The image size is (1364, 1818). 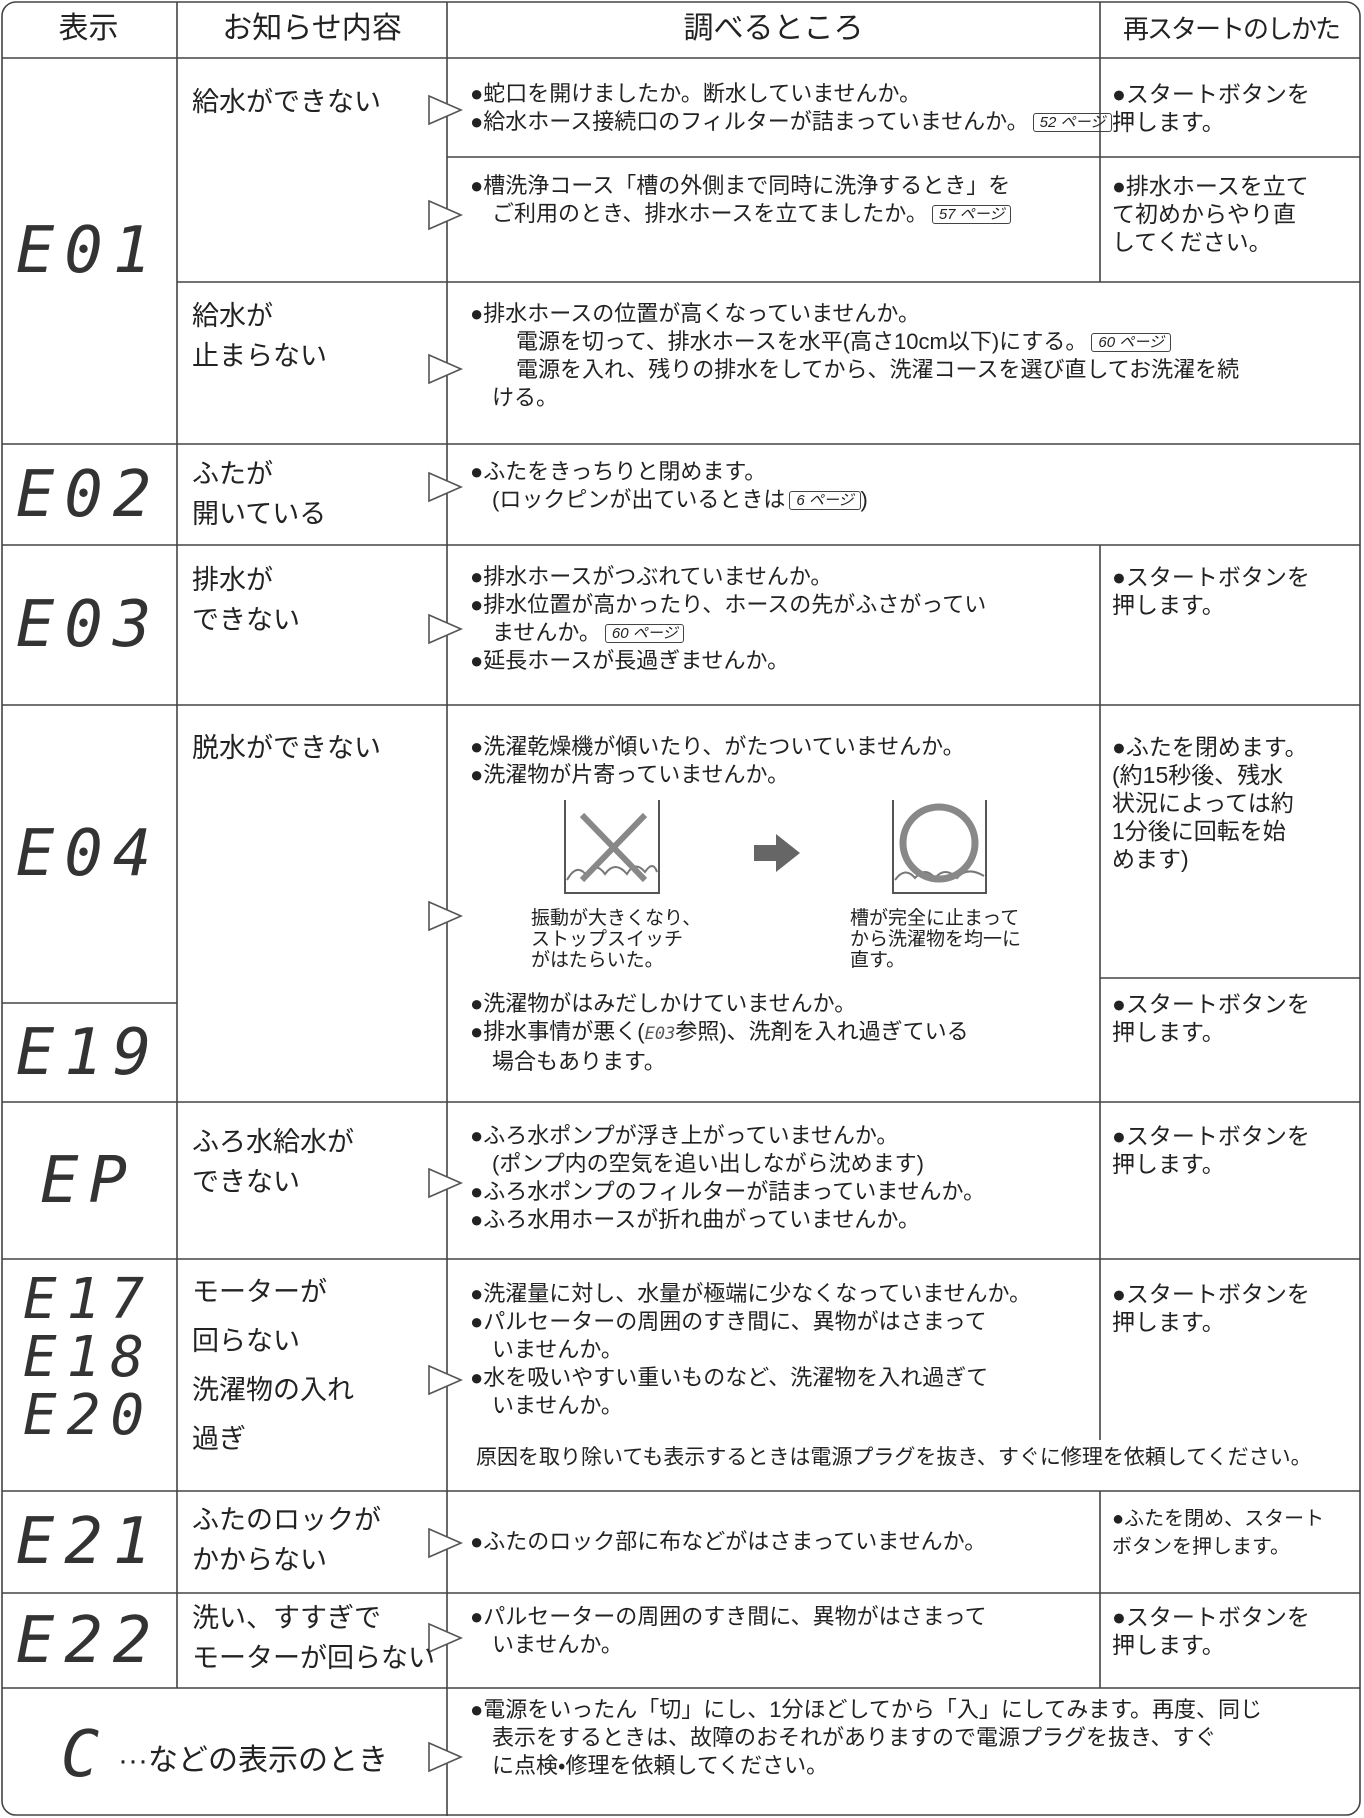 I want to click on check-line: ●パルセーターの周囲のすき間に、異物がはさまって, so click(x=728, y=1616).